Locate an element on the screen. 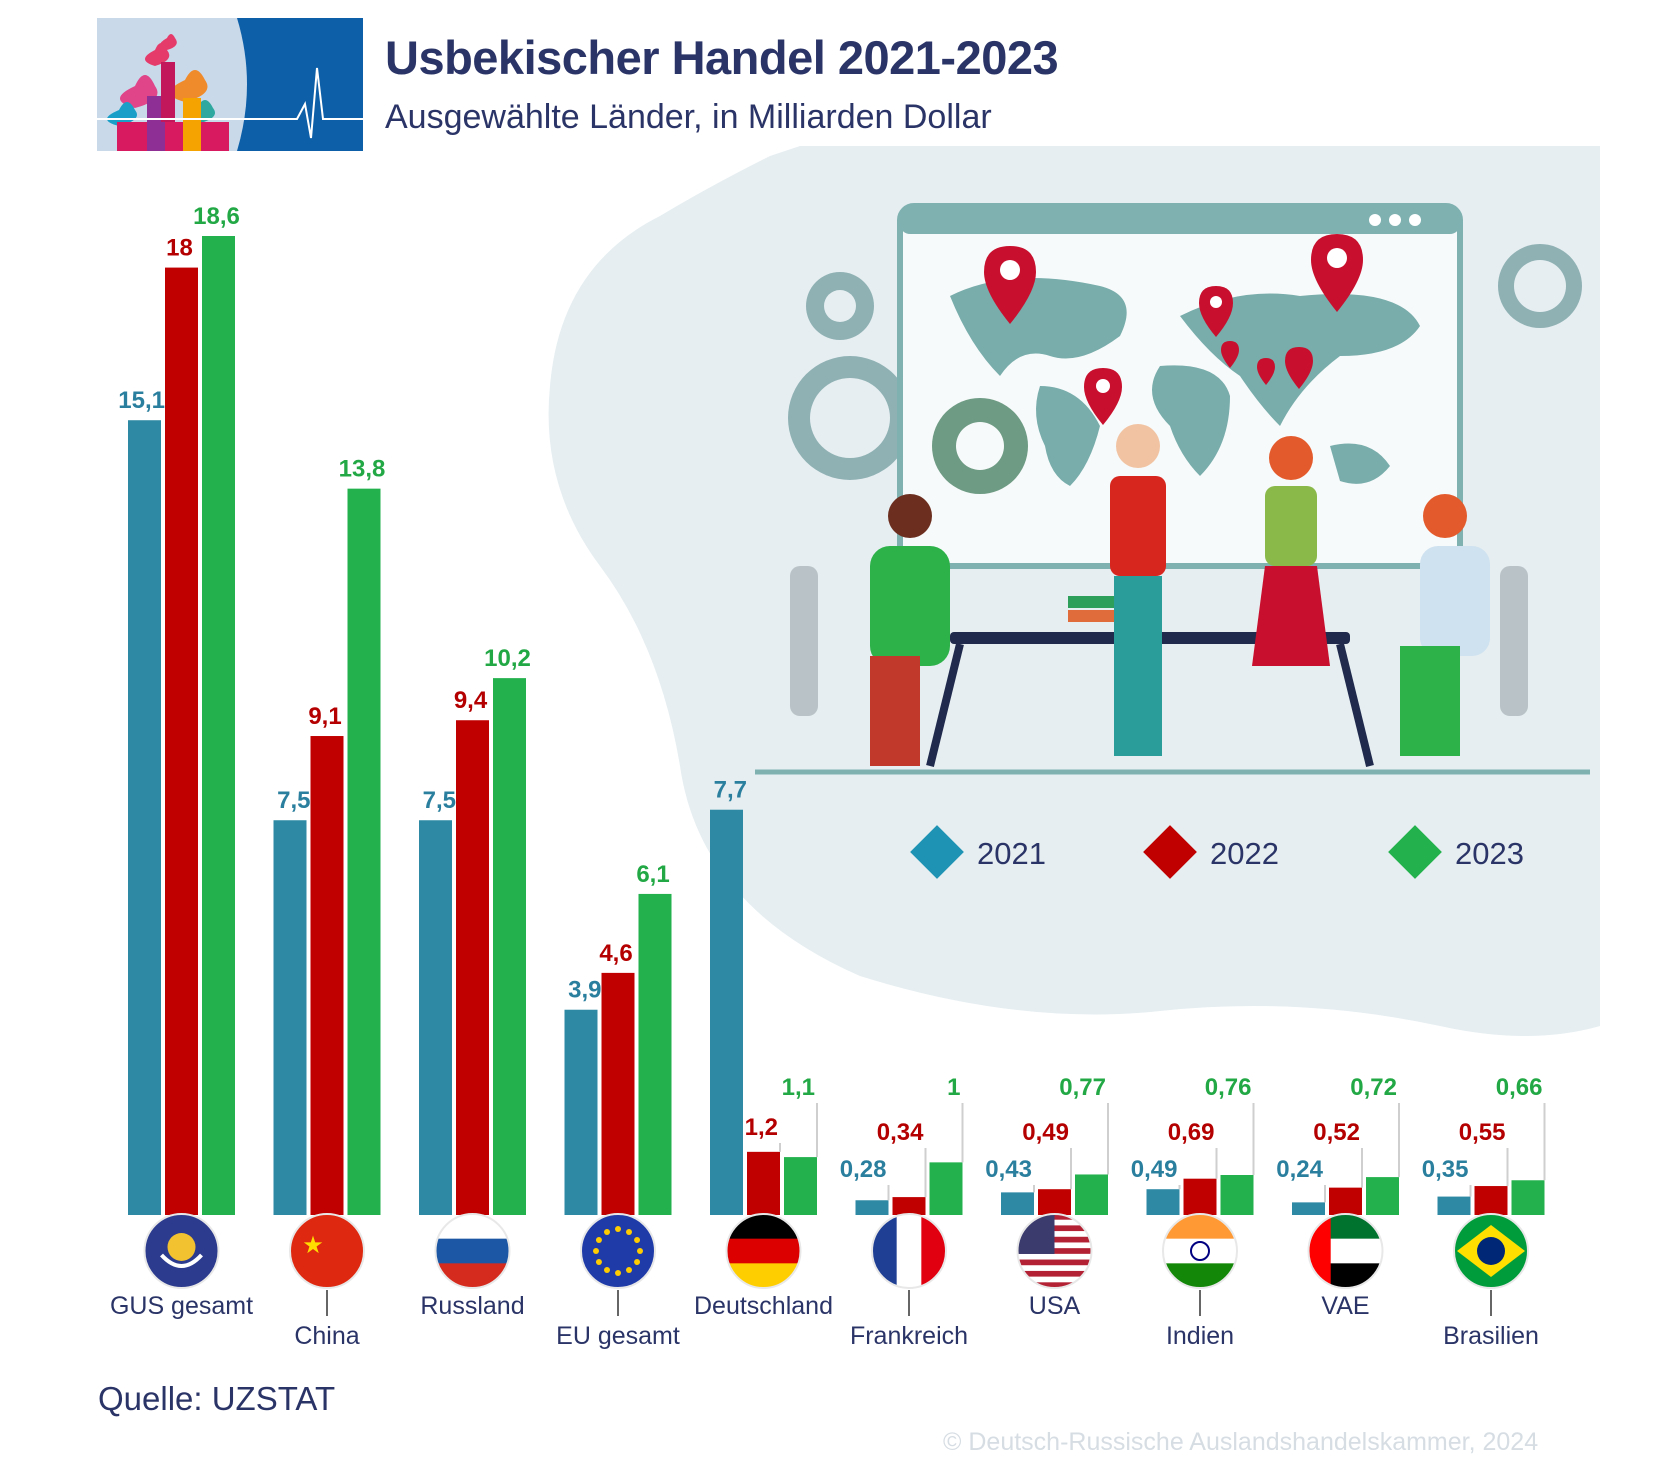  data-label-2022-2: 9,1 is located at coordinates (324, 716).